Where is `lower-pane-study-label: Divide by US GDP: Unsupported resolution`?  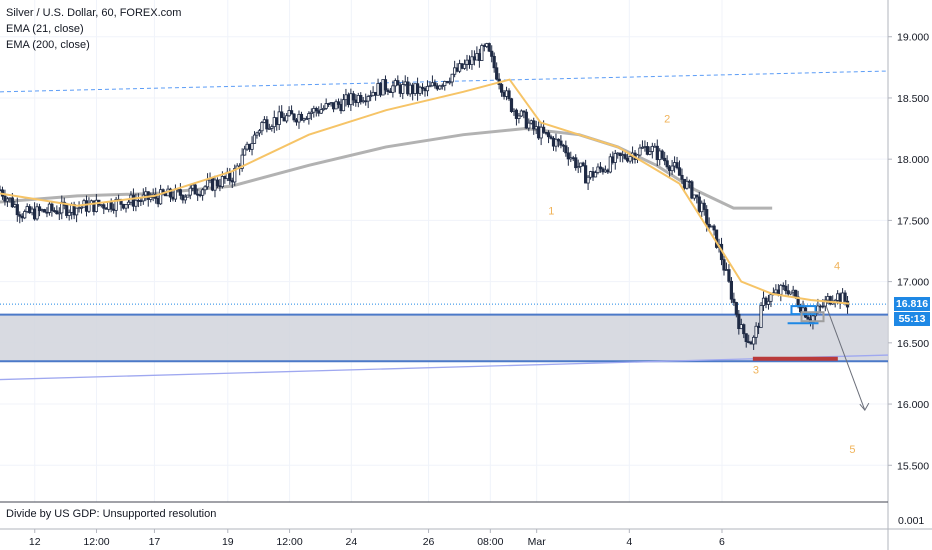 lower-pane-study-label: Divide by US GDP: Unsupported resolution is located at coordinates (111, 514).